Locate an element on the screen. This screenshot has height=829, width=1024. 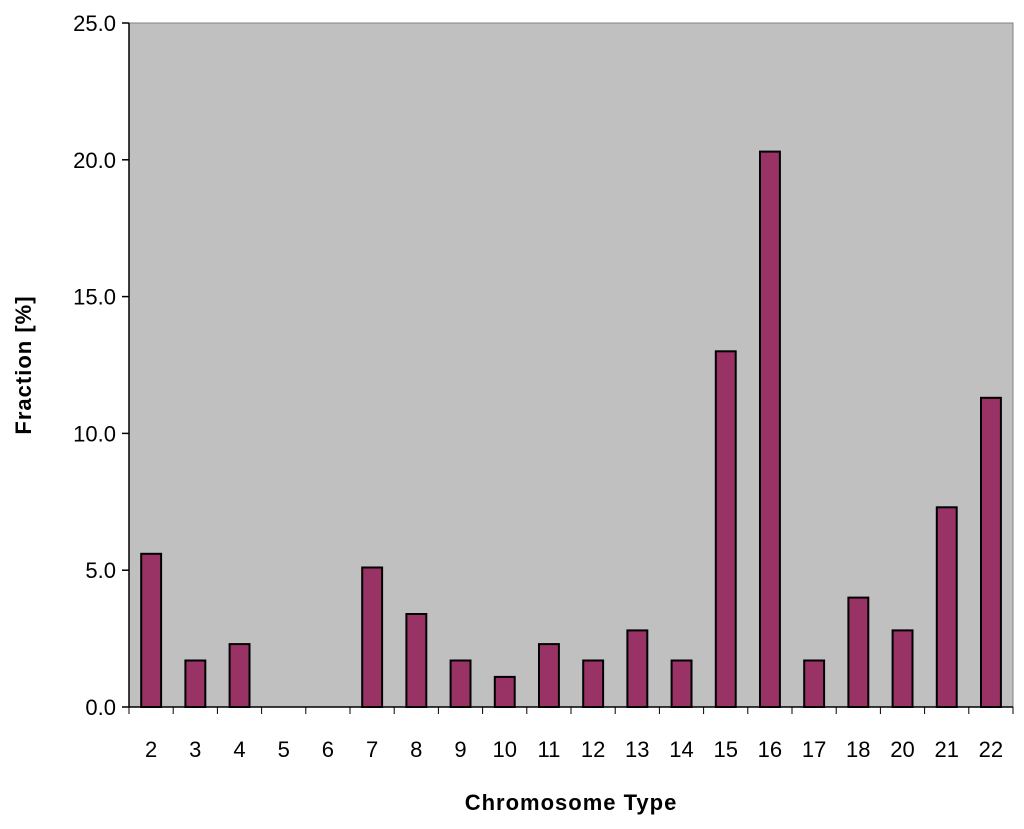
x-tick-label: 22 is located at coordinates (991, 749).